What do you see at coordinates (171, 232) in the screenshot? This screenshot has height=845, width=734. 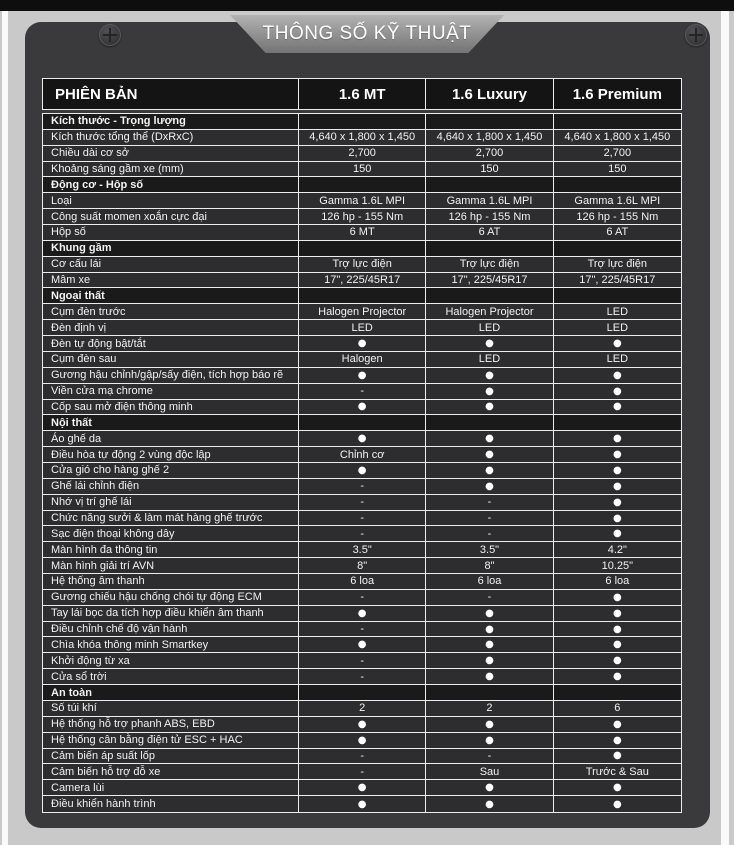 I see `row-label: Hộp số` at bounding box center [171, 232].